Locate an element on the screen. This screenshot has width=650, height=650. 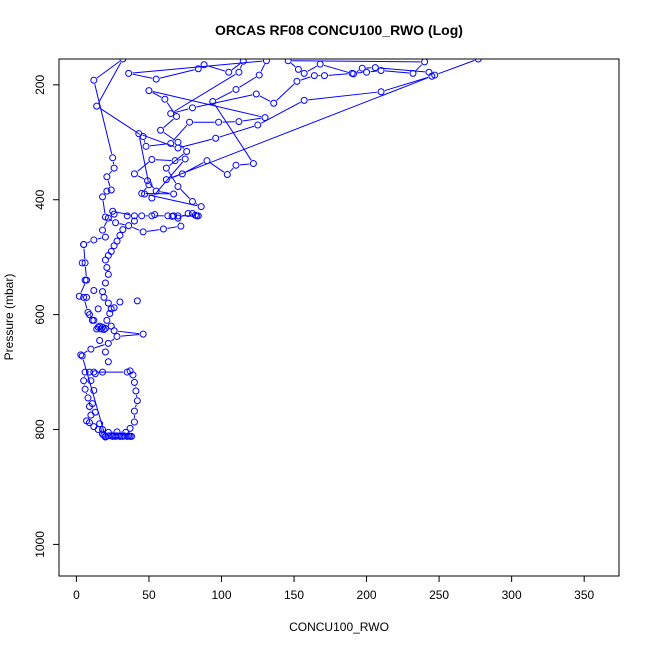
y-axis: 200 400 600 800 1000 is located at coordinates (46, 316).